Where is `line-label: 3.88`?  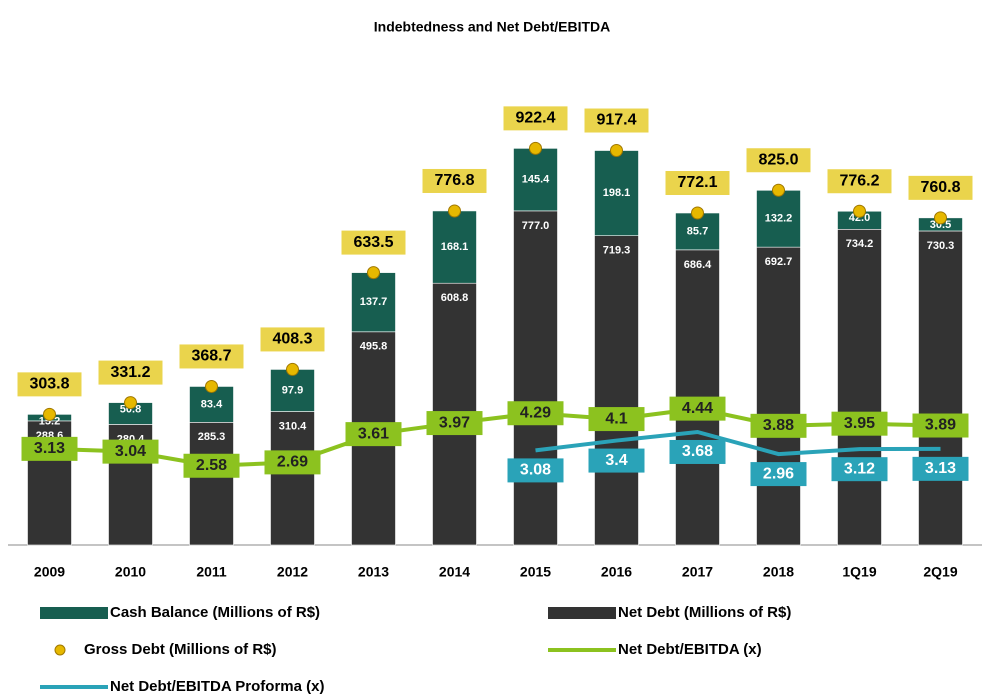
line-label: 3.88 is located at coordinates (778, 425).